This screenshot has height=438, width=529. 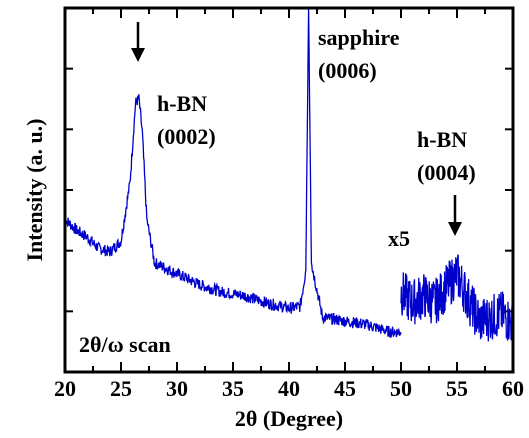 I want to click on peak-annotation: x5, so click(x=399, y=238).